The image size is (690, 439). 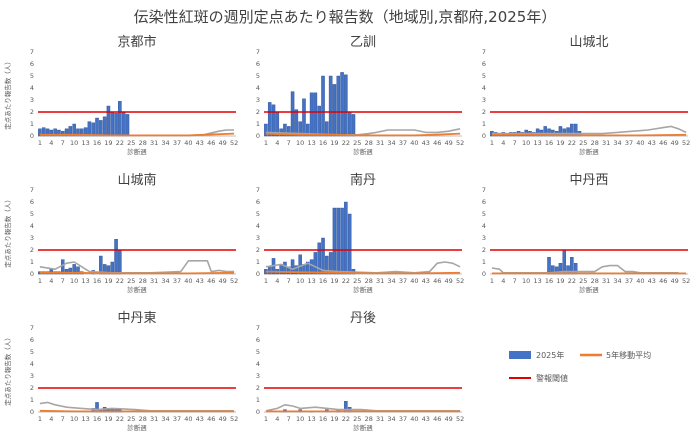 What do you see at coordinates (449, 281) in the screenshot?
I see `x-tick-label: 49` at bounding box center [449, 281].